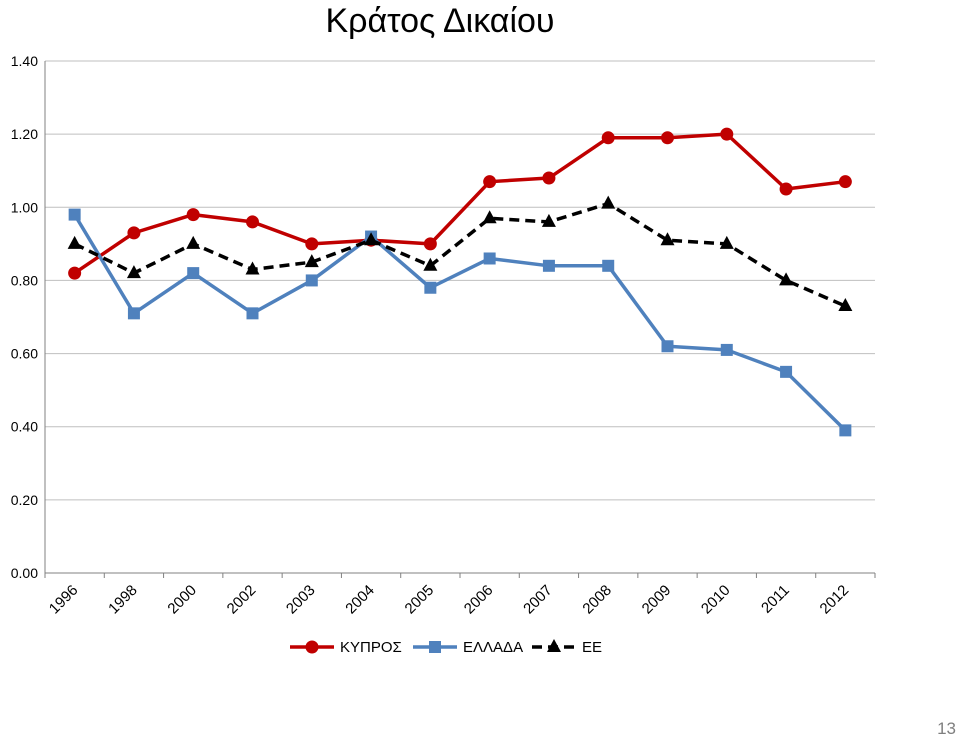  Describe the element at coordinates (301, 600) in the screenshot. I see `x-tick-label: 2003` at that location.